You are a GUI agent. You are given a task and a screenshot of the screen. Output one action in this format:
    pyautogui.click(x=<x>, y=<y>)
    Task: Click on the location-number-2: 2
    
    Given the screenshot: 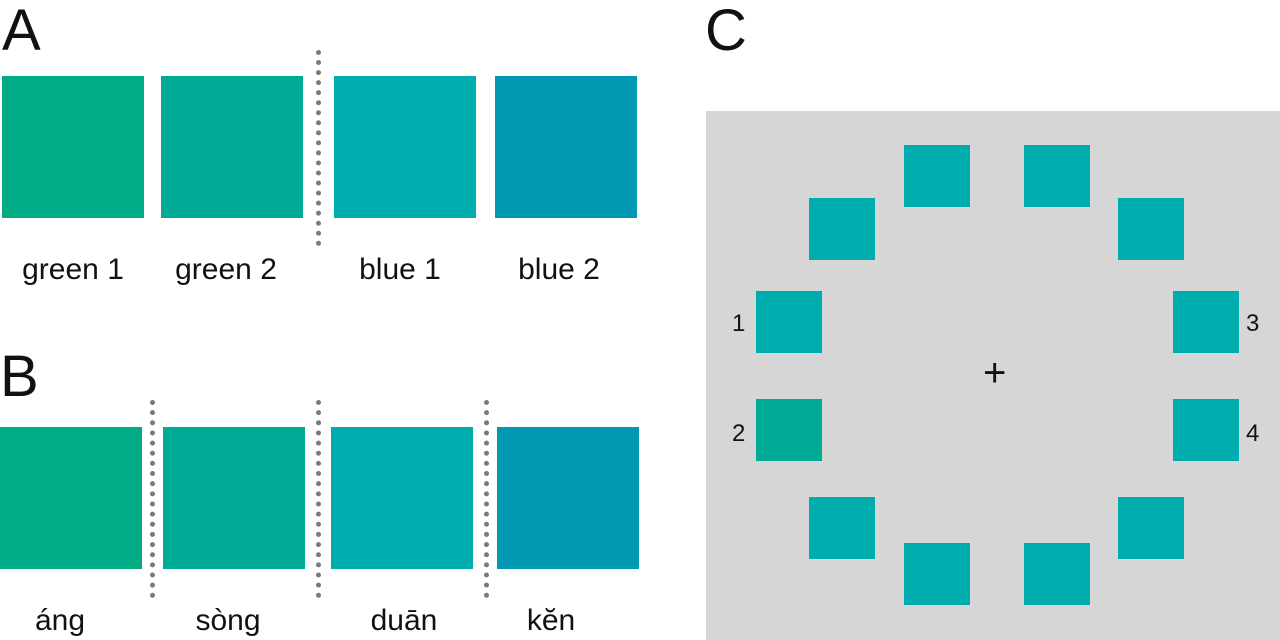 What is the action you would take?
    pyautogui.click(x=739, y=433)
    